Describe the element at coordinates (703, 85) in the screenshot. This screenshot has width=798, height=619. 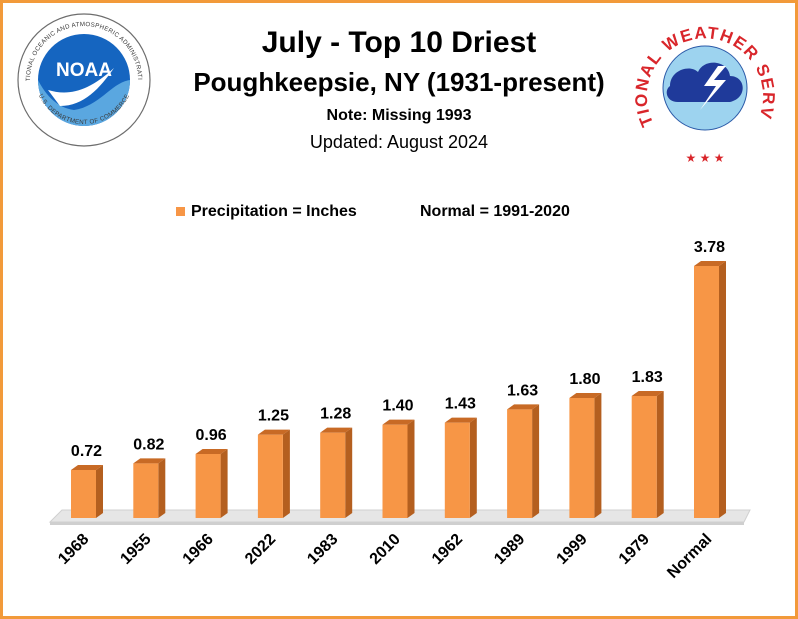
I see `nws-logo: NATIONAL WEATHER SERVICE ★ ★ ★` at that location.